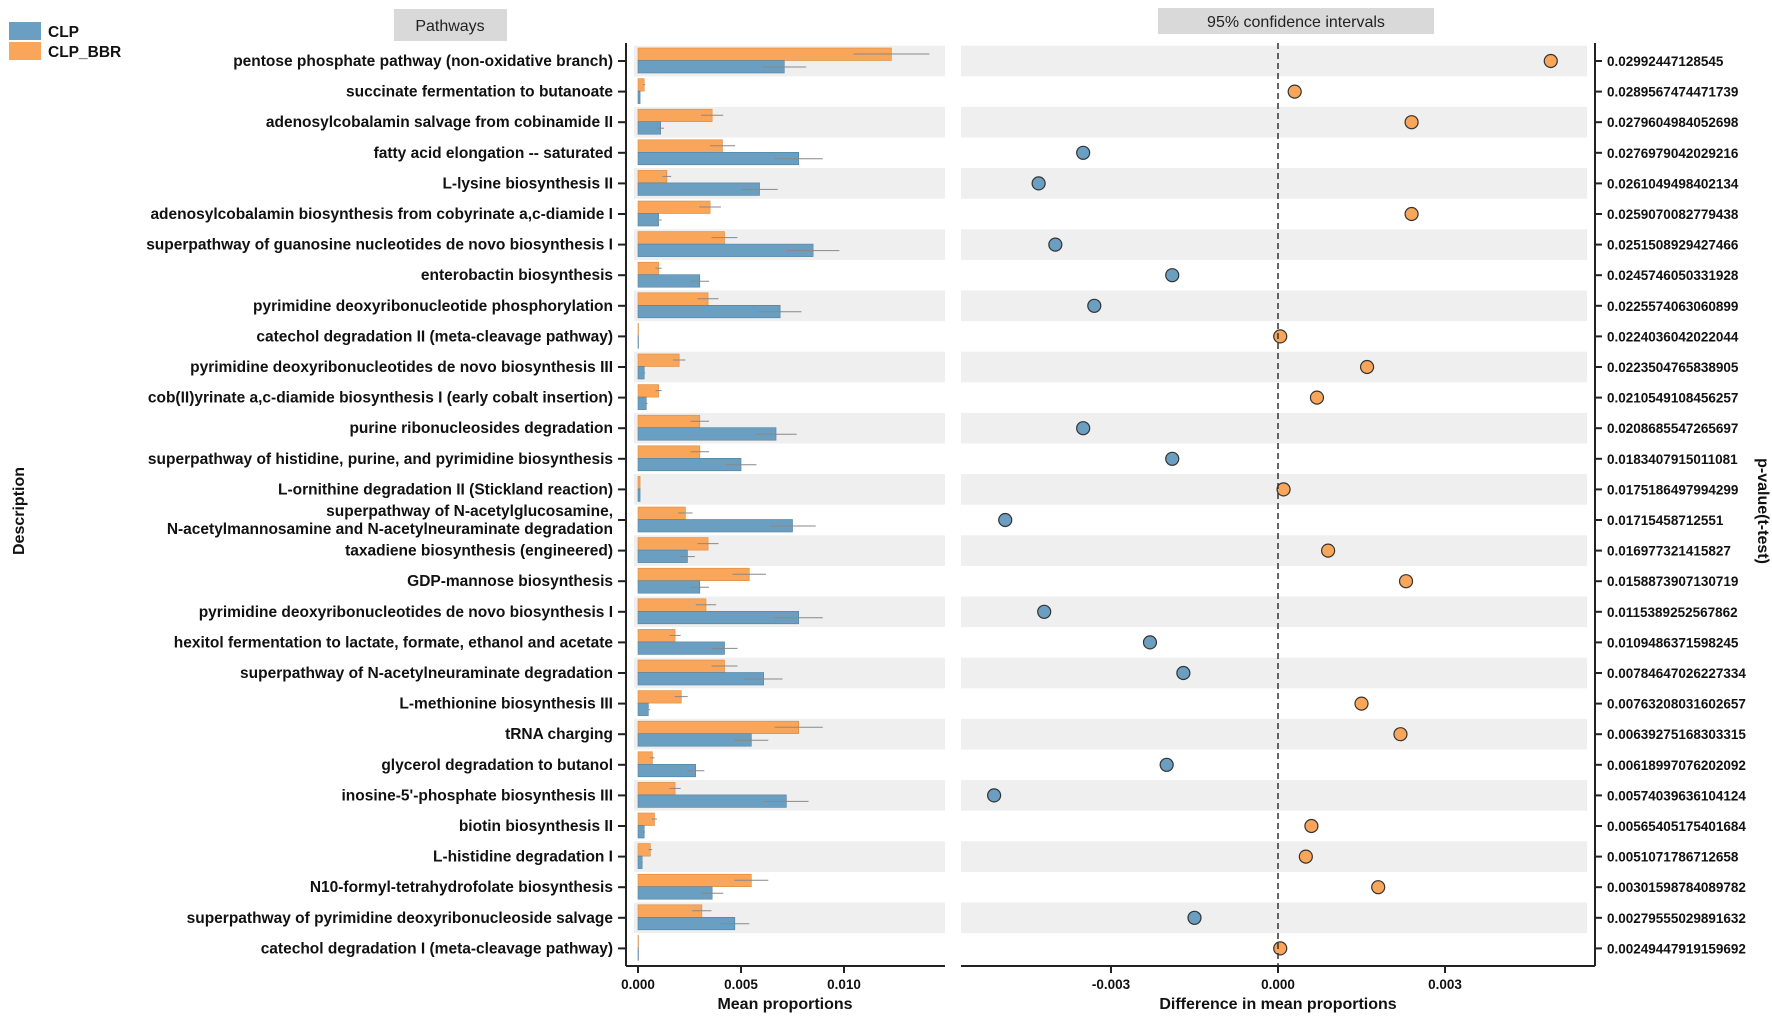  What do you see at coordinates (1673, 183) in the screenshot?
I see `p-value-label: 0.0261049498402134` at bounding box center [1673, 183].